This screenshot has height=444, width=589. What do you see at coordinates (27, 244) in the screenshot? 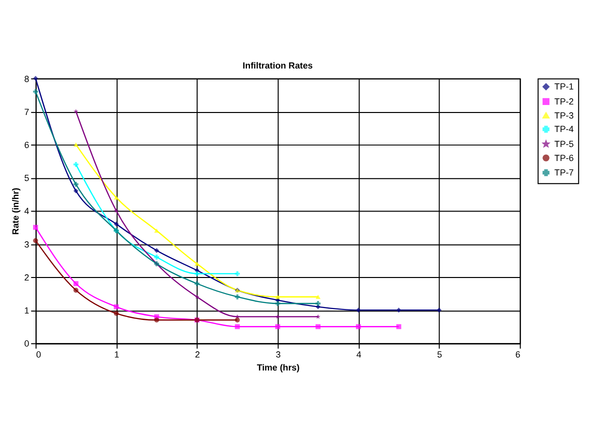
I see `y-tick-label: 3` at bounding box center [27, 244].